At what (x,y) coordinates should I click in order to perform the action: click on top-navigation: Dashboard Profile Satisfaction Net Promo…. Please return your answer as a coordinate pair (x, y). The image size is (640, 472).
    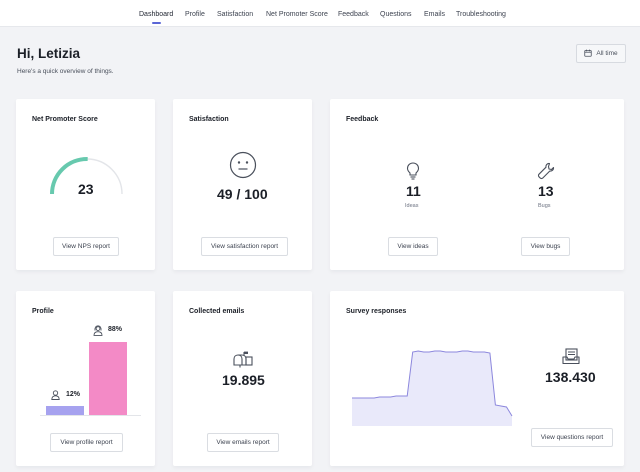
    Looking at the image, I should click on (320, 13).